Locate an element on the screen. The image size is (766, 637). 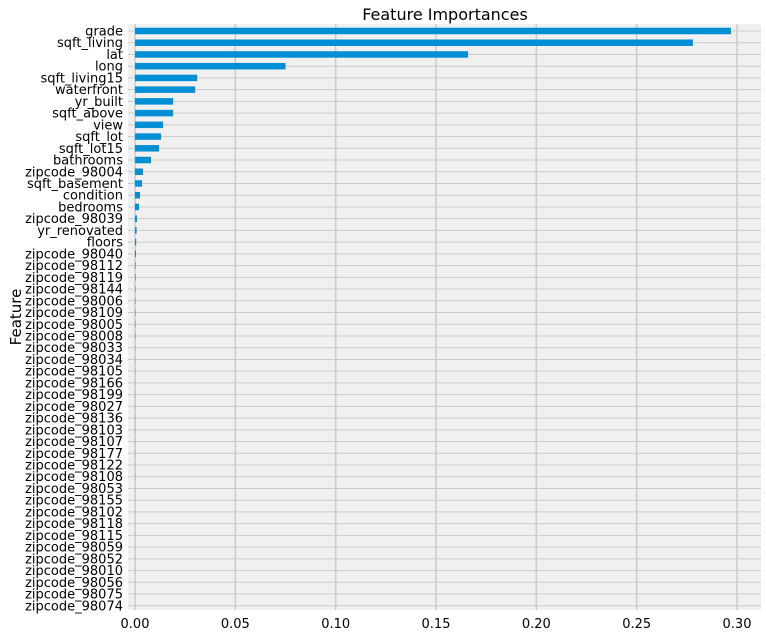
y-tick-label: zipcode_98074 is located at coordinates (74, 606).